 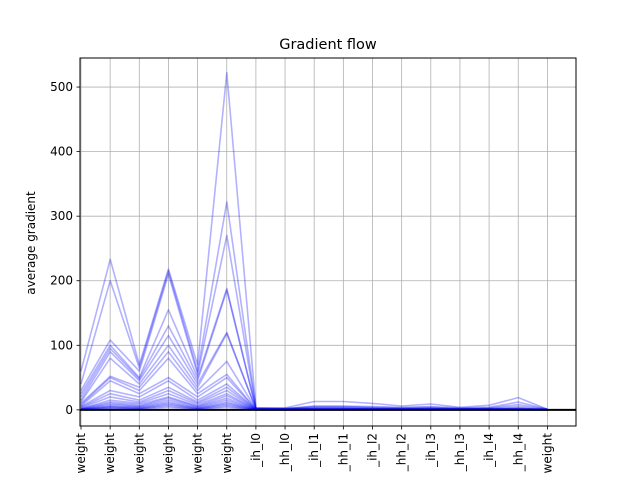 What do you see at coordinates (489, 450) in the screenshot?
I see `x-tick-label: _ih_l4` at bounding box center [489, 450].